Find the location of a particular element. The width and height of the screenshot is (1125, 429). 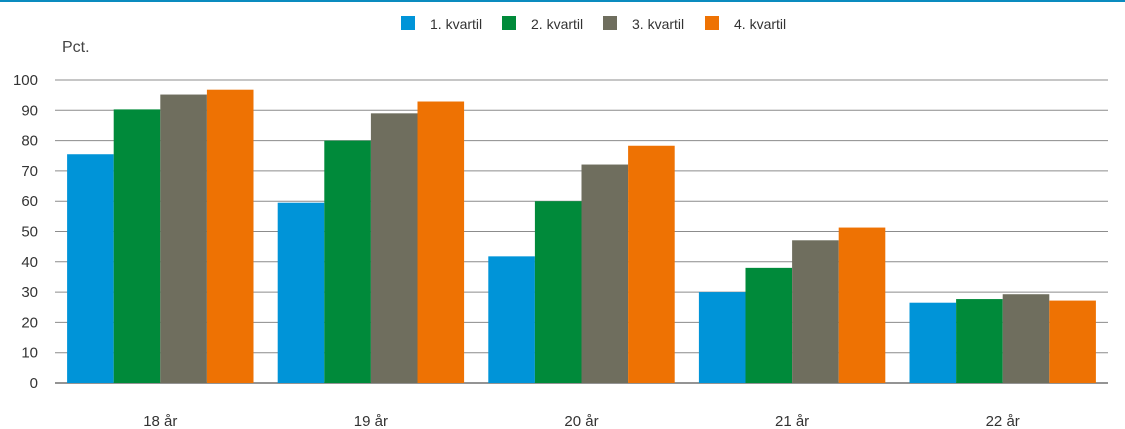

legend-label: 4. kvartil is located at coordinates (760, 24).